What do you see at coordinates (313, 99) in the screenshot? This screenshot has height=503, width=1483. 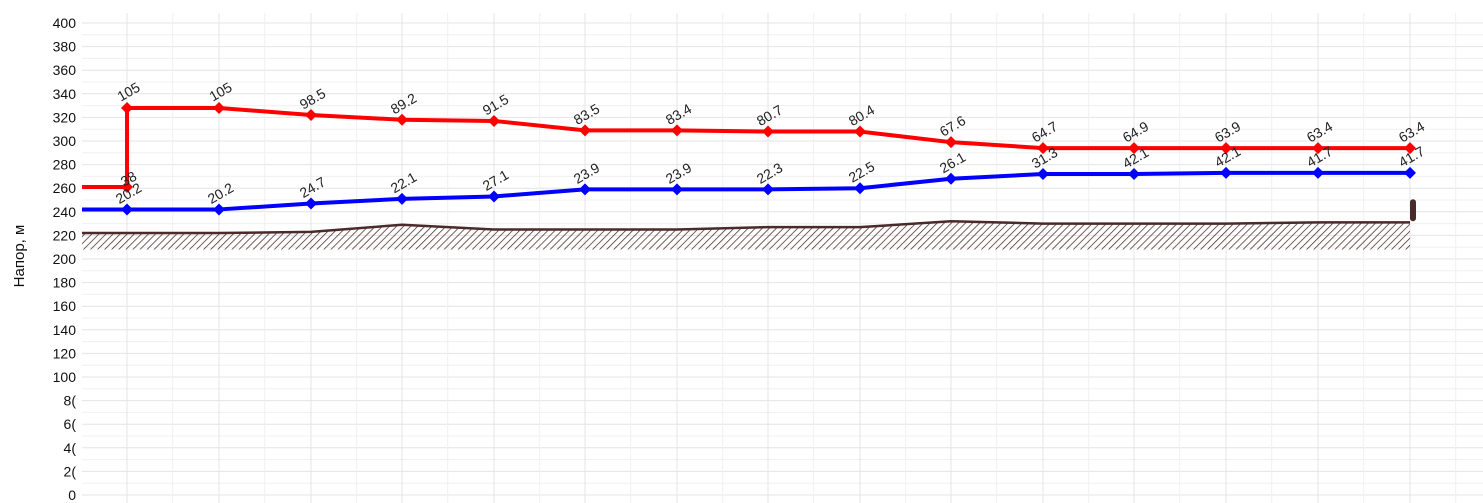 I see `red-point-label: 98.5` at bounding box center [313, 99].